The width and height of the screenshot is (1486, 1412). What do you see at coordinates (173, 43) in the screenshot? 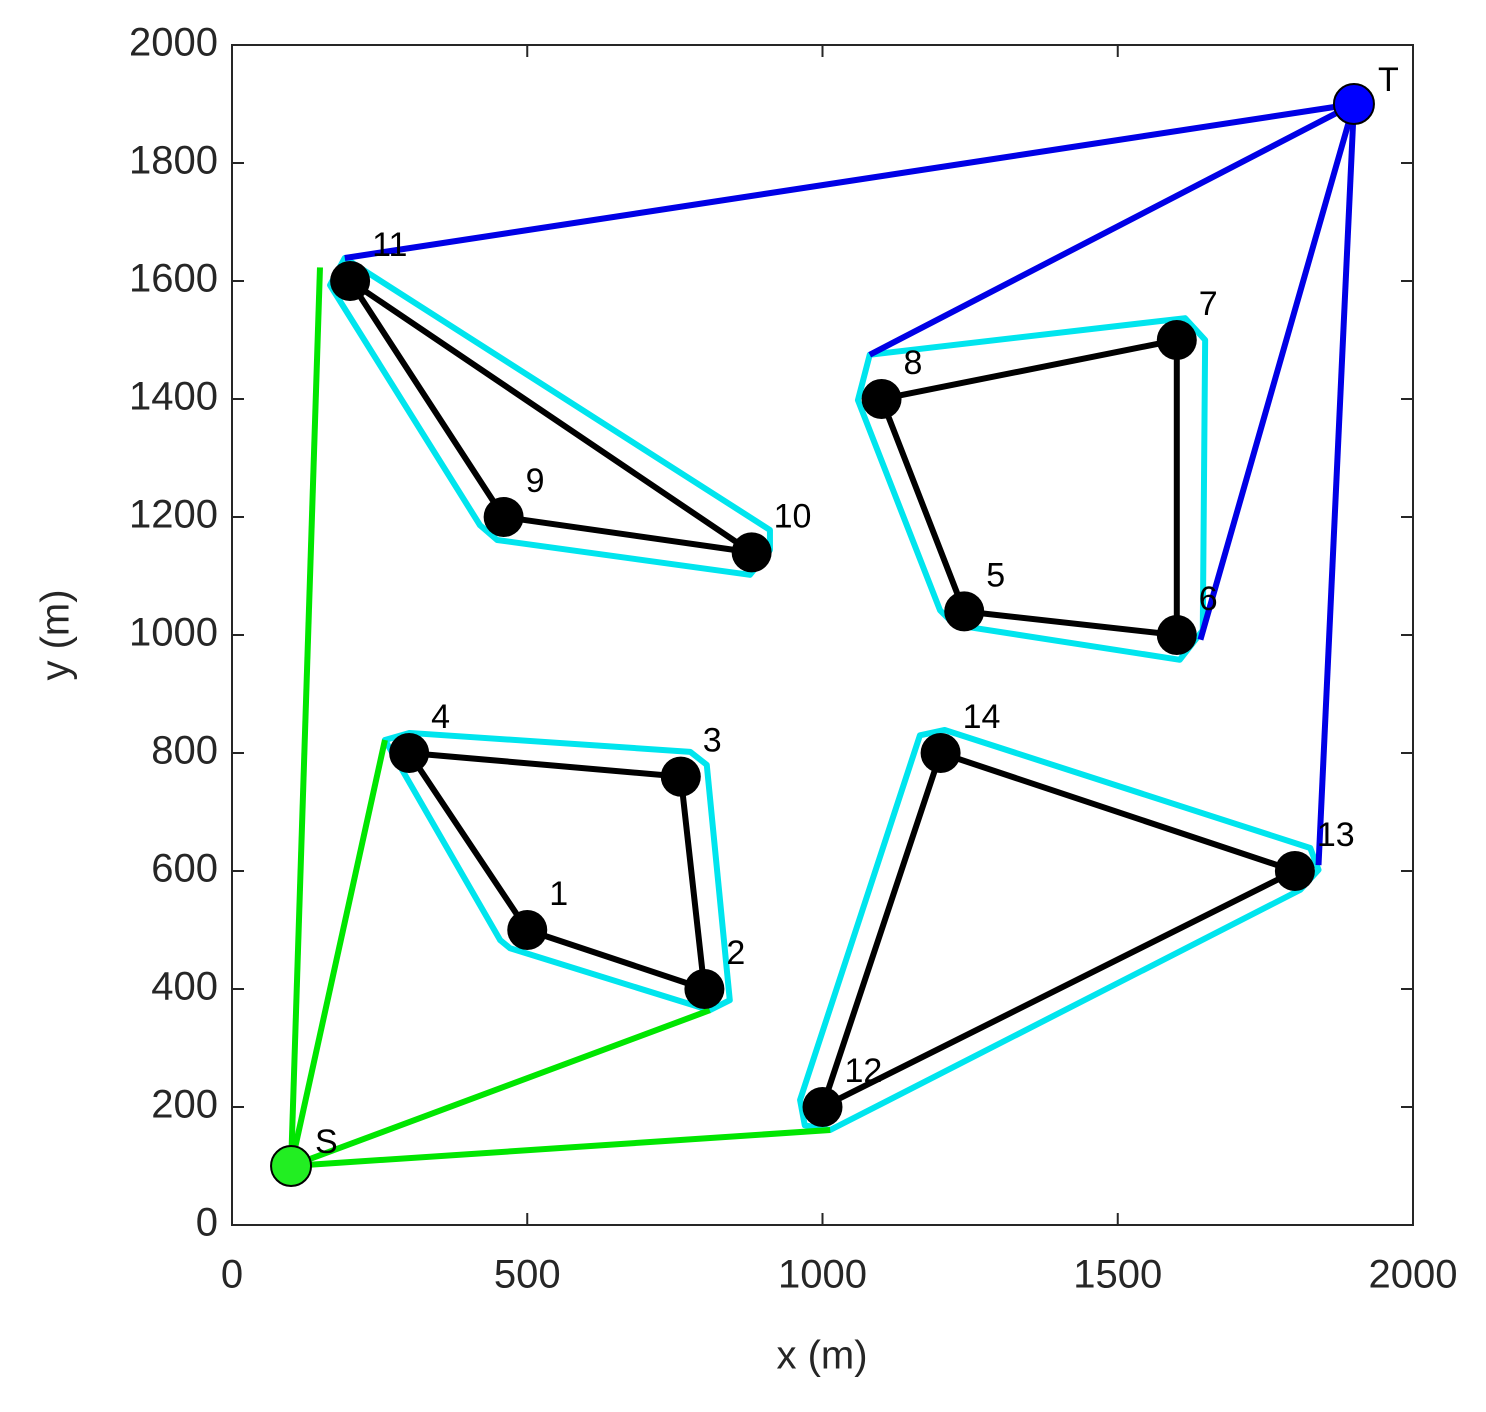
I see `y-tick-label: 2000` at bounding box center [173, 43].